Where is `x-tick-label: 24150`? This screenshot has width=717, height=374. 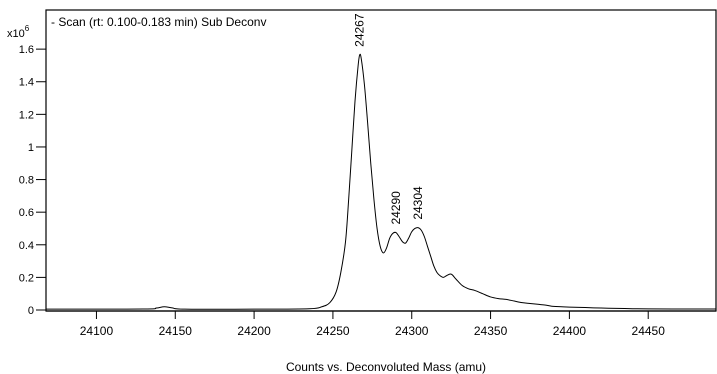
x-tick-label: 24150 is located at coordinates (176, 331).